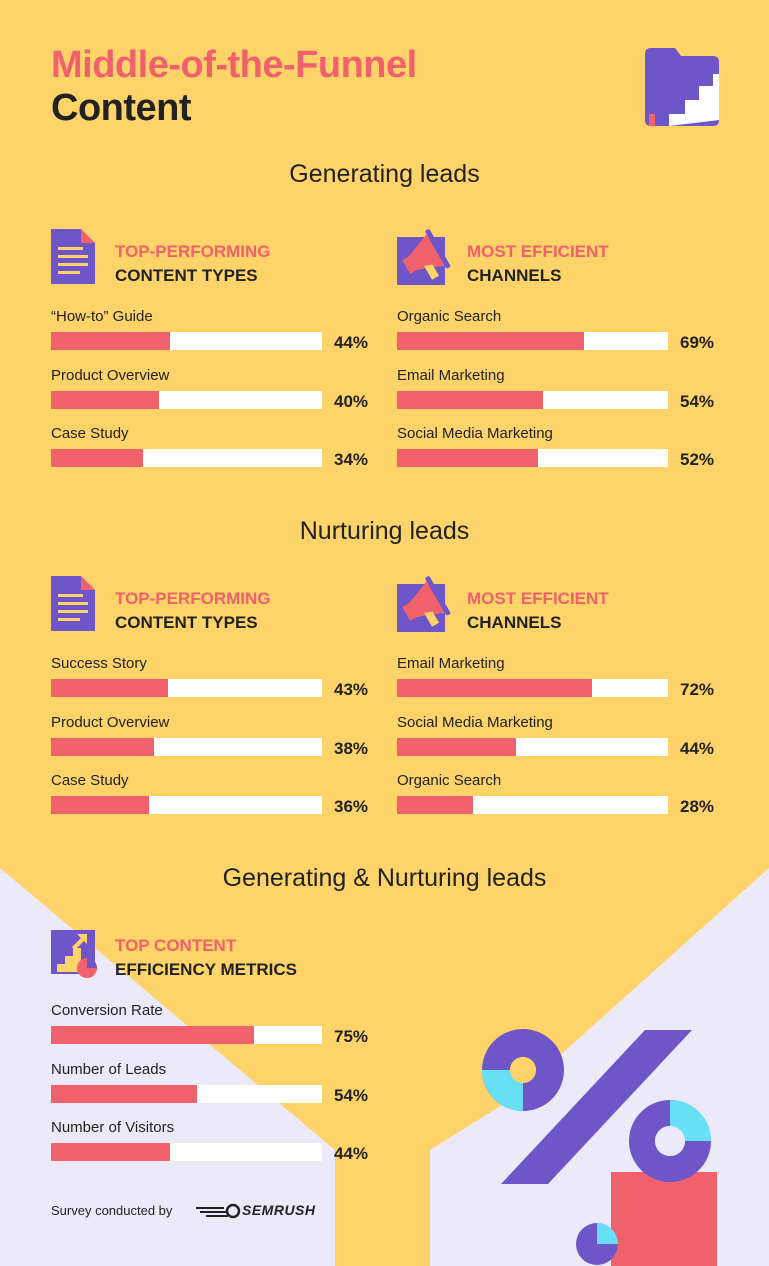  I want to click on bar-value-label: 72%, so click(697, 689).